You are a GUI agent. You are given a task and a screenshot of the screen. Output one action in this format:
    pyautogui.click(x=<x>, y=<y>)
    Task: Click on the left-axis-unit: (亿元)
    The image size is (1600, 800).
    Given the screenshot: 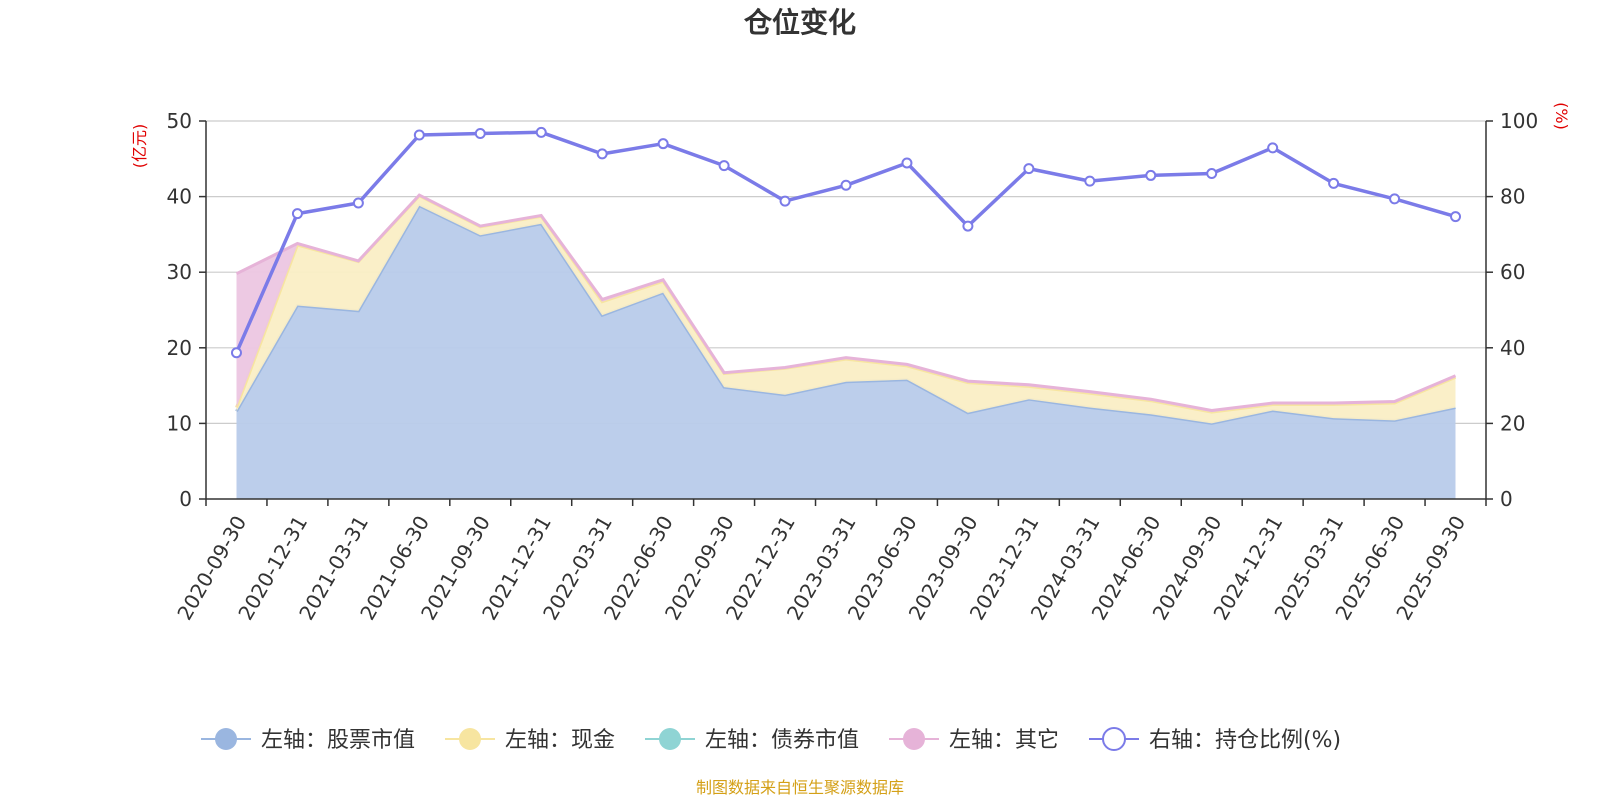 What is the action you would take?
    pyautogui.click(x=139, y=146)
    